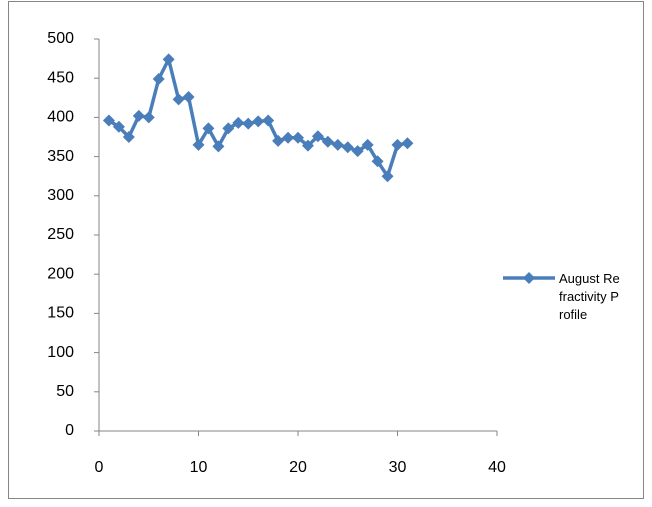 The height and width of the screenshot is (507, 652). Describe the element at coordinates (497, 467) in the screenshot. I see `x-tick-label: 40` at that location.